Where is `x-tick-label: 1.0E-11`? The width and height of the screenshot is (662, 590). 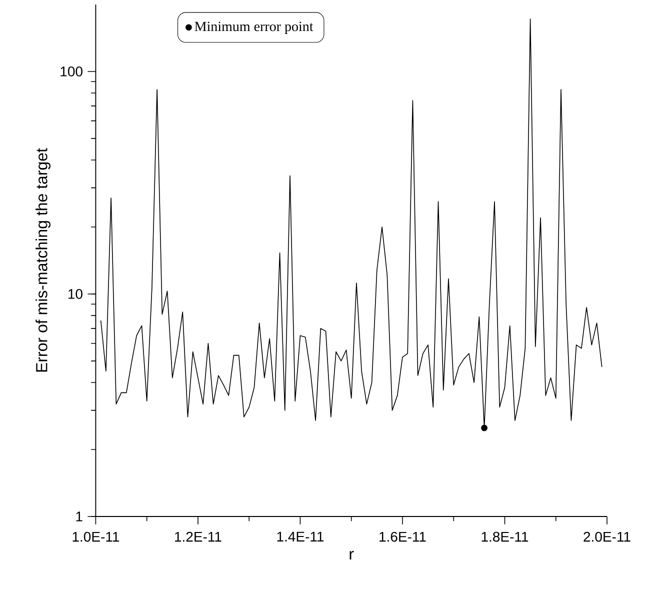 x-tick-label: 1.0E-11 is located at coordinates (96, 537).